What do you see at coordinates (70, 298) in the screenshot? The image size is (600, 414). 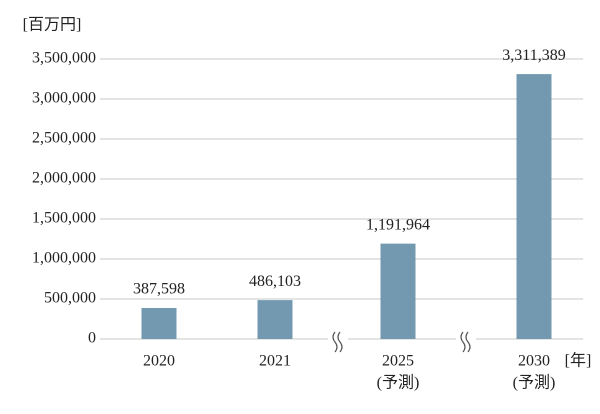 I see `y-tick-label: 500,000` at bounding box center [70, 298].